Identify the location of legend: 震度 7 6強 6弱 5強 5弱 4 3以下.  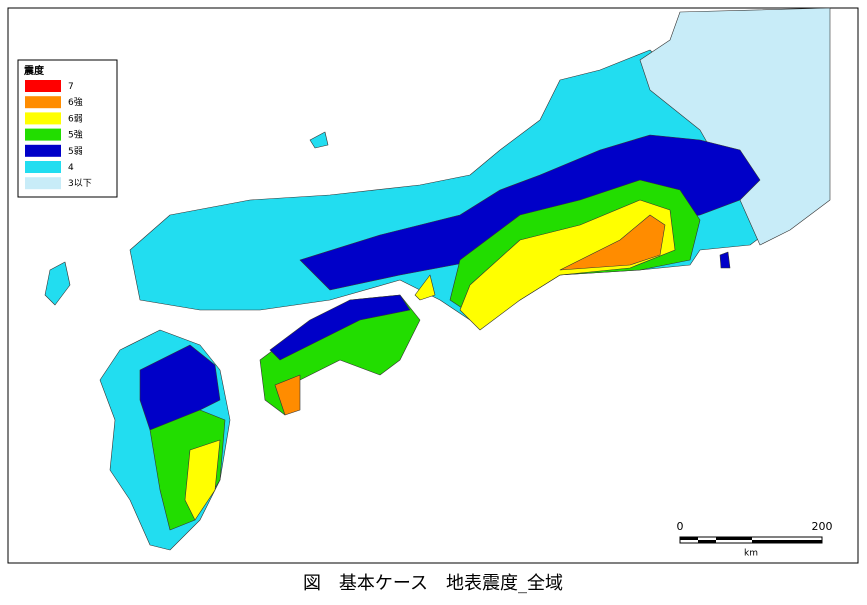
(67, 128).